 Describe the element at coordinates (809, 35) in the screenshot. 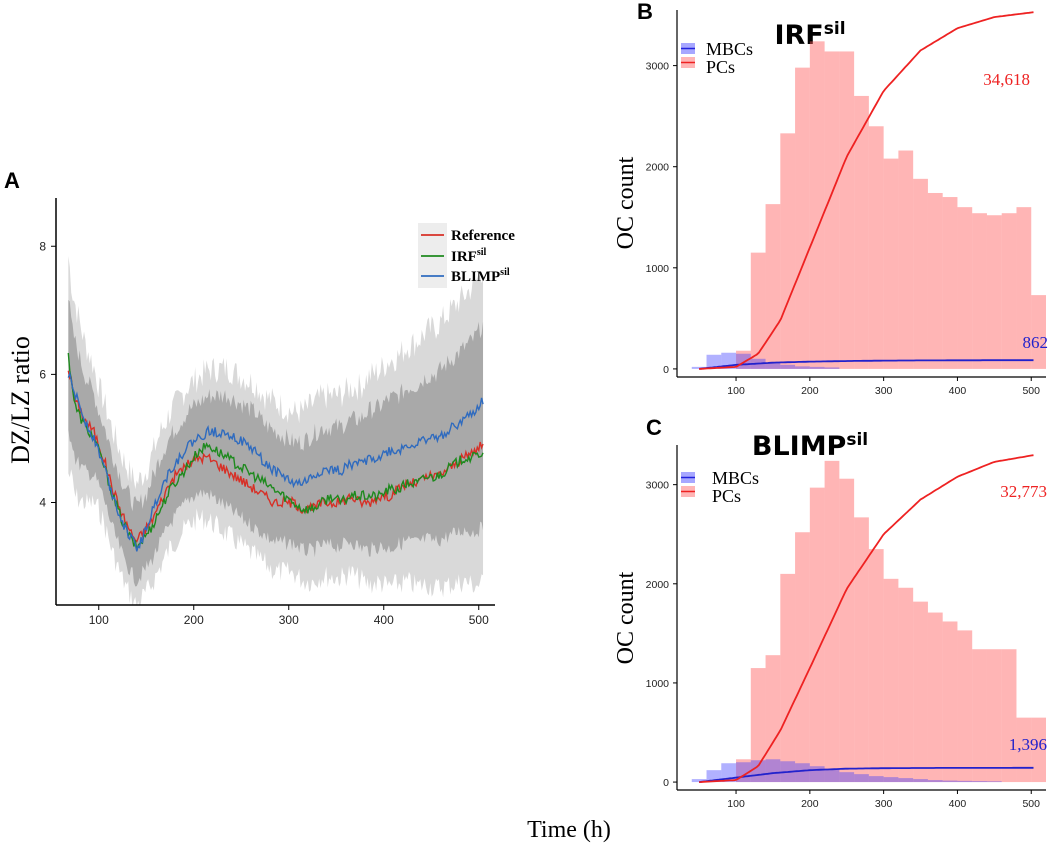

I see `panel-b-title: IRFsil` at that location.